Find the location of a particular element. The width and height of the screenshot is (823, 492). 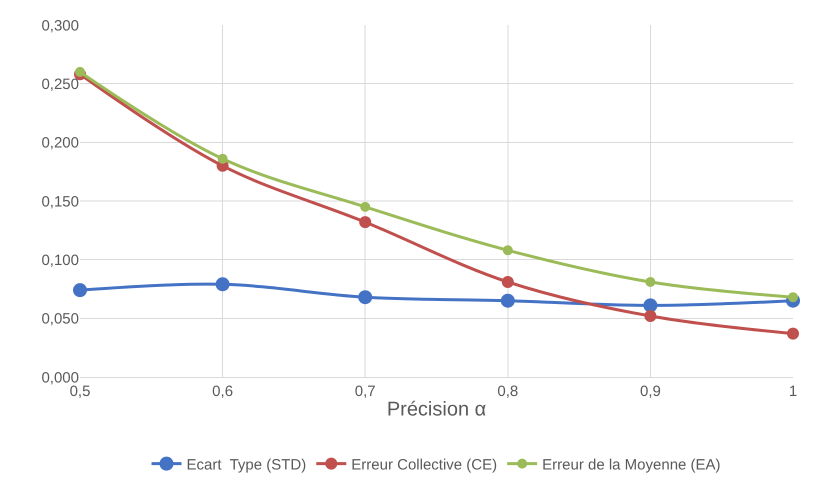

x-tick-label: 0,6 is located at coordinates (223, 391).